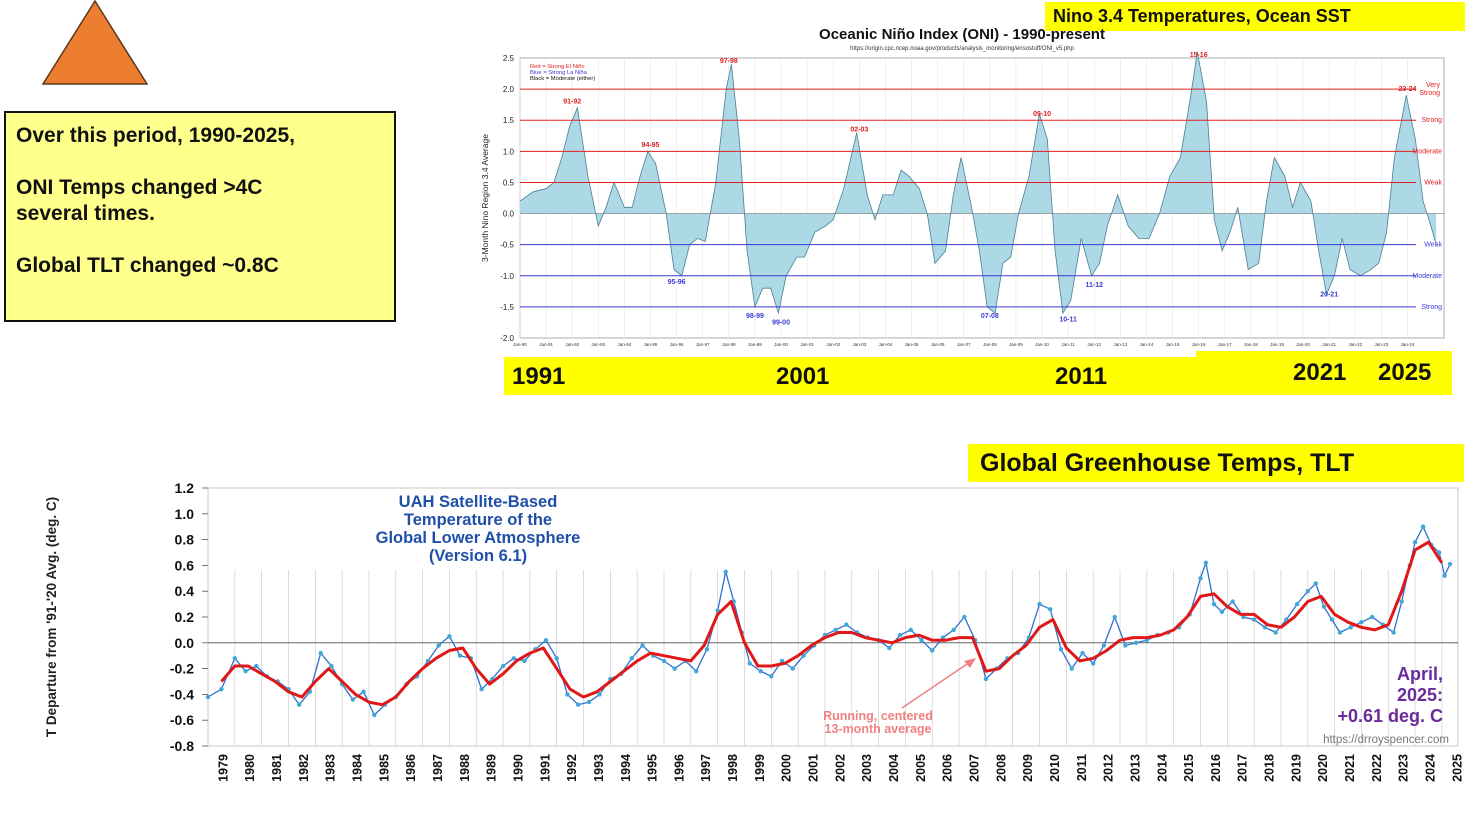  What do you see at coordinates (185, 591) in the screenshot?
I see `uah-ytick-label: 0.4` at bounding box center [185, 591].